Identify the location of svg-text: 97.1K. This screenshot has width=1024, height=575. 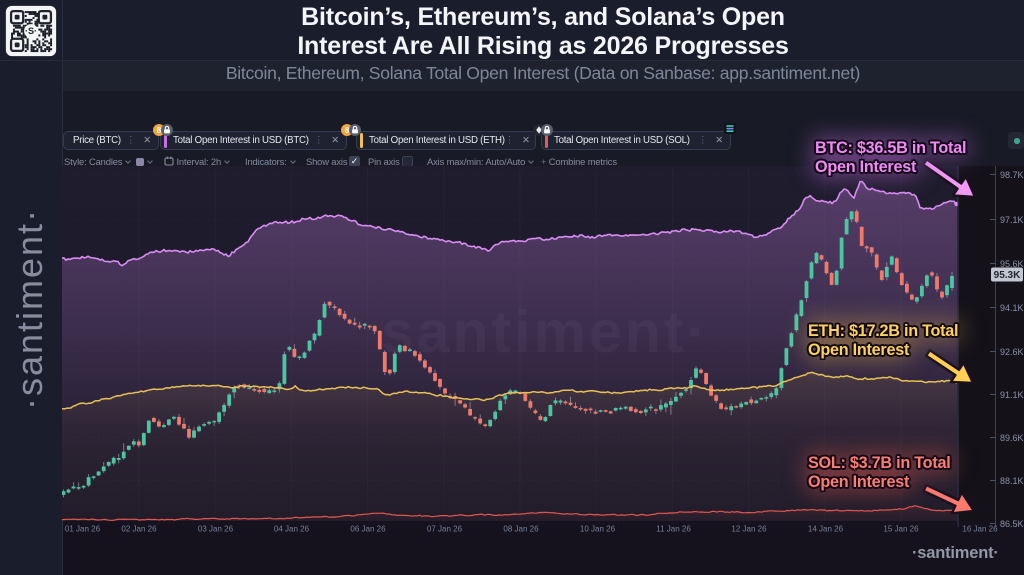
(1012, 220).